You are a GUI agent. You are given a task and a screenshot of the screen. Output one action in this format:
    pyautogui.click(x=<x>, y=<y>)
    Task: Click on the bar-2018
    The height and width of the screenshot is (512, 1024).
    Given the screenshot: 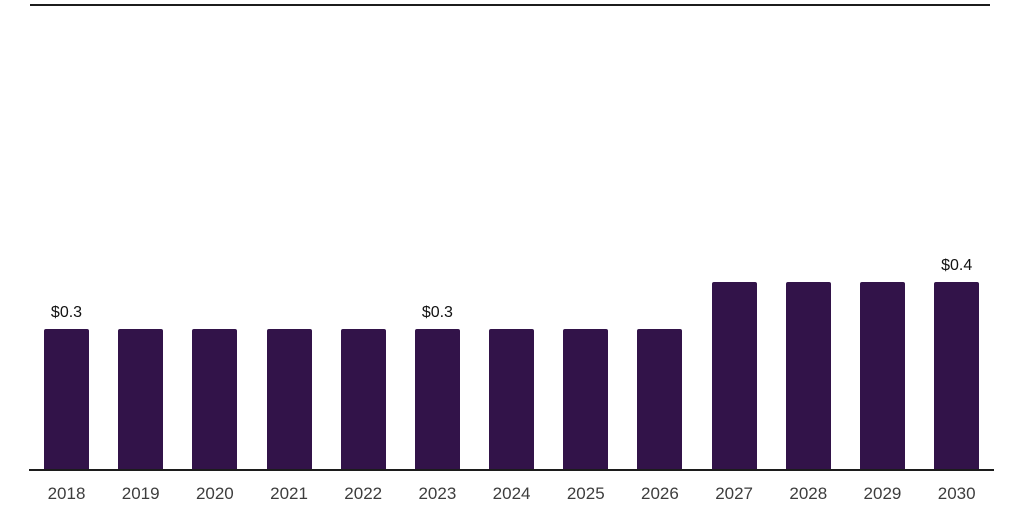 What is the action you would take?
    pyautogui.click(x=66, y=399)
    